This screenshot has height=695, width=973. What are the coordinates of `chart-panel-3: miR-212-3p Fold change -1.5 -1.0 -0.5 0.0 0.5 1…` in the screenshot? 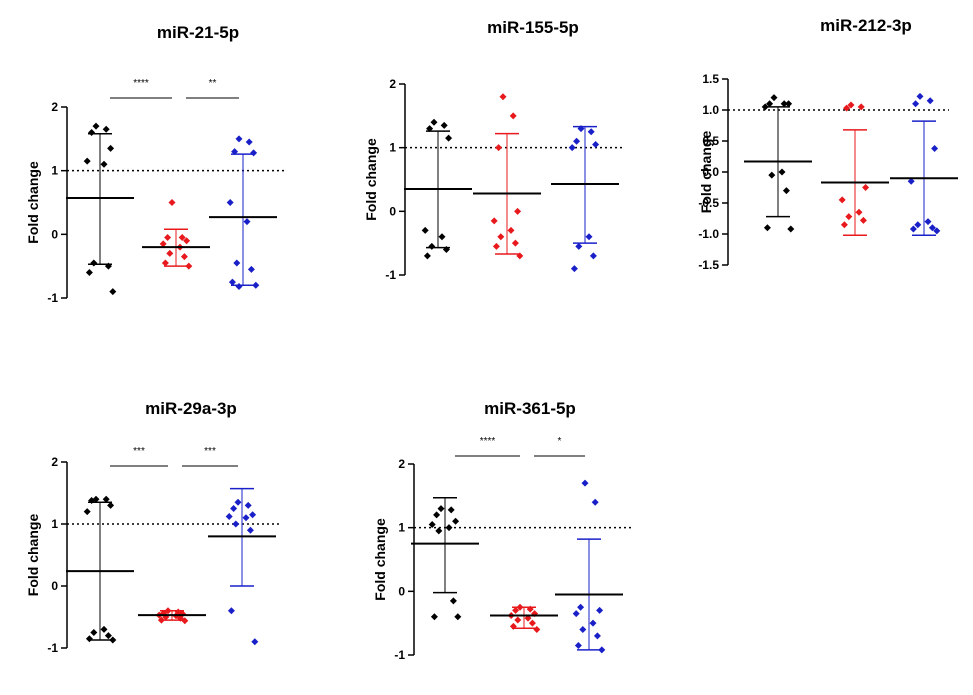 It's located at (828, 144).